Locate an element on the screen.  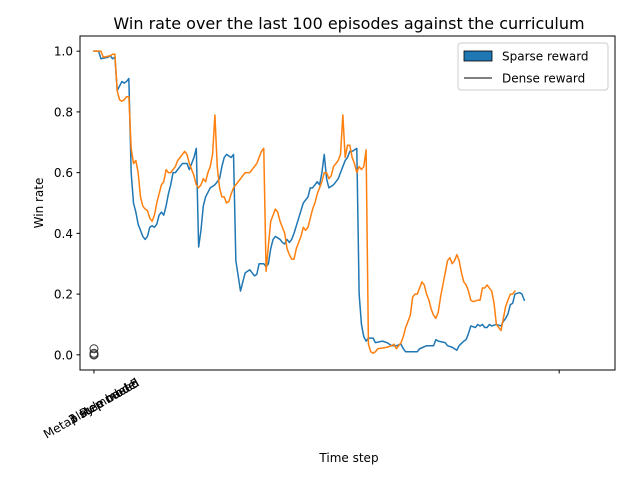
y-tick-label: 0.8 is located at coordinates (63, 112).